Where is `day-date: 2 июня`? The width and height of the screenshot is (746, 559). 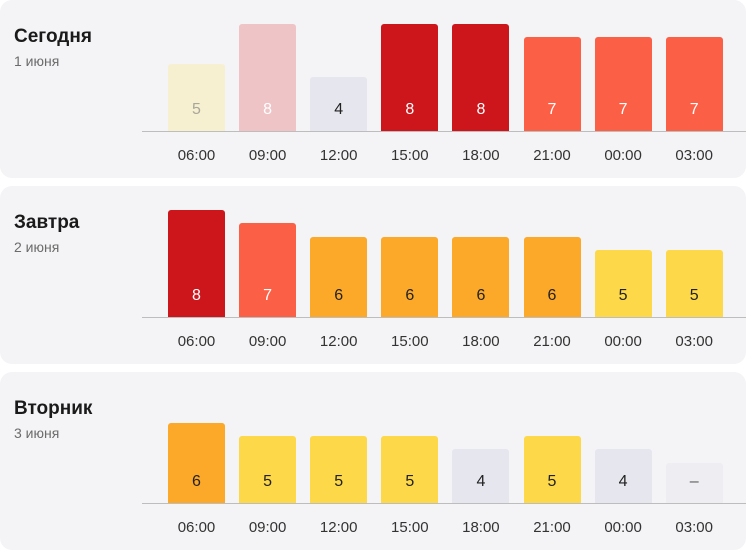
day-date: 2 июня is located at coordinates (37, 247).